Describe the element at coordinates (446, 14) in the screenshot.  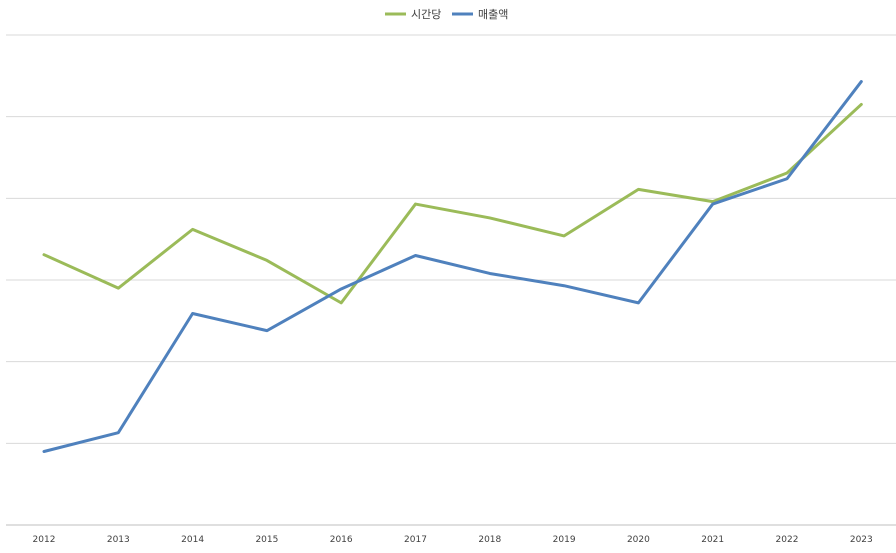
I see `chart-legend: 시간당 매출액` at that location.